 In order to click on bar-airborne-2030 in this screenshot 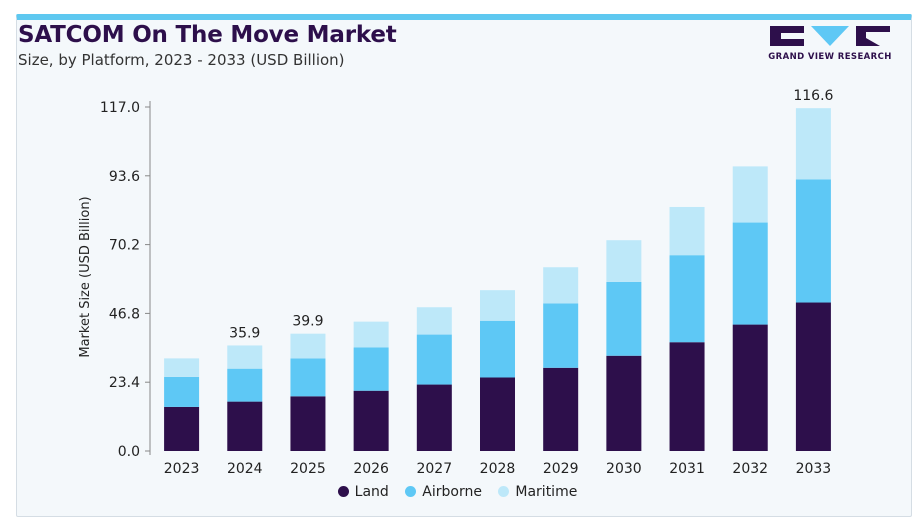, I will do `click(624, 318)`.